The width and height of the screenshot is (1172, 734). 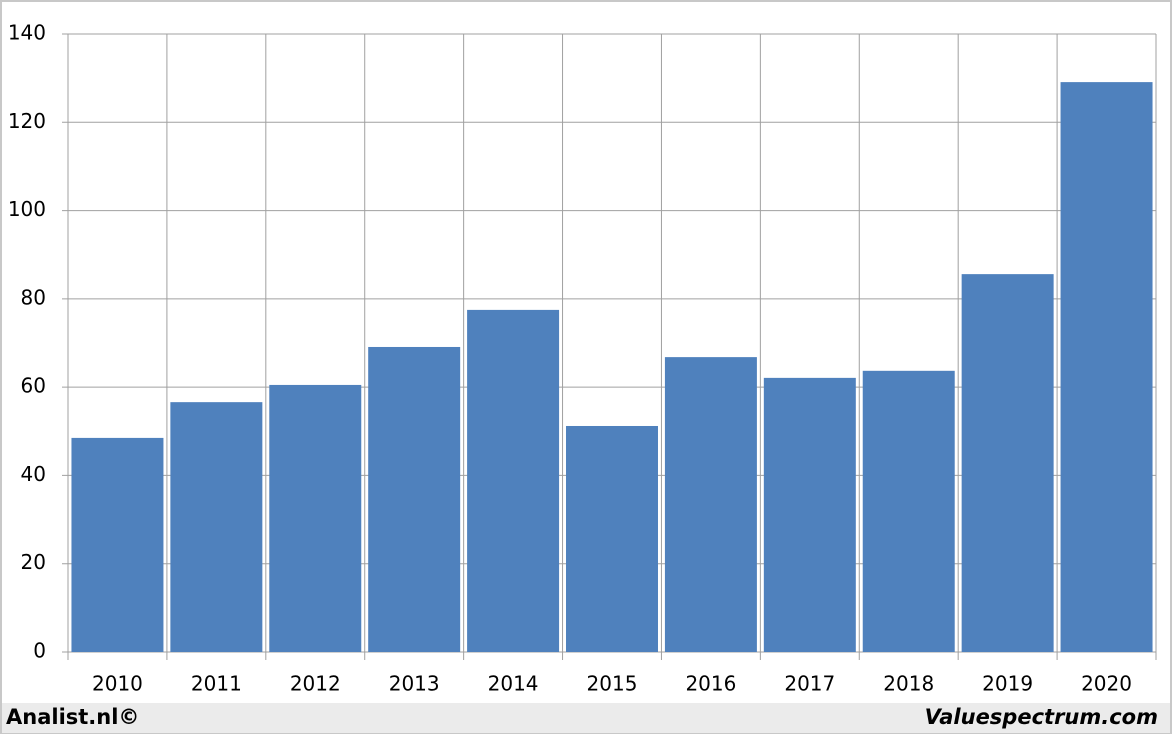 What do you see at coordinates (586, 718) in the screenshot?
I see `footer-bar` at bounding box center [586, 718].